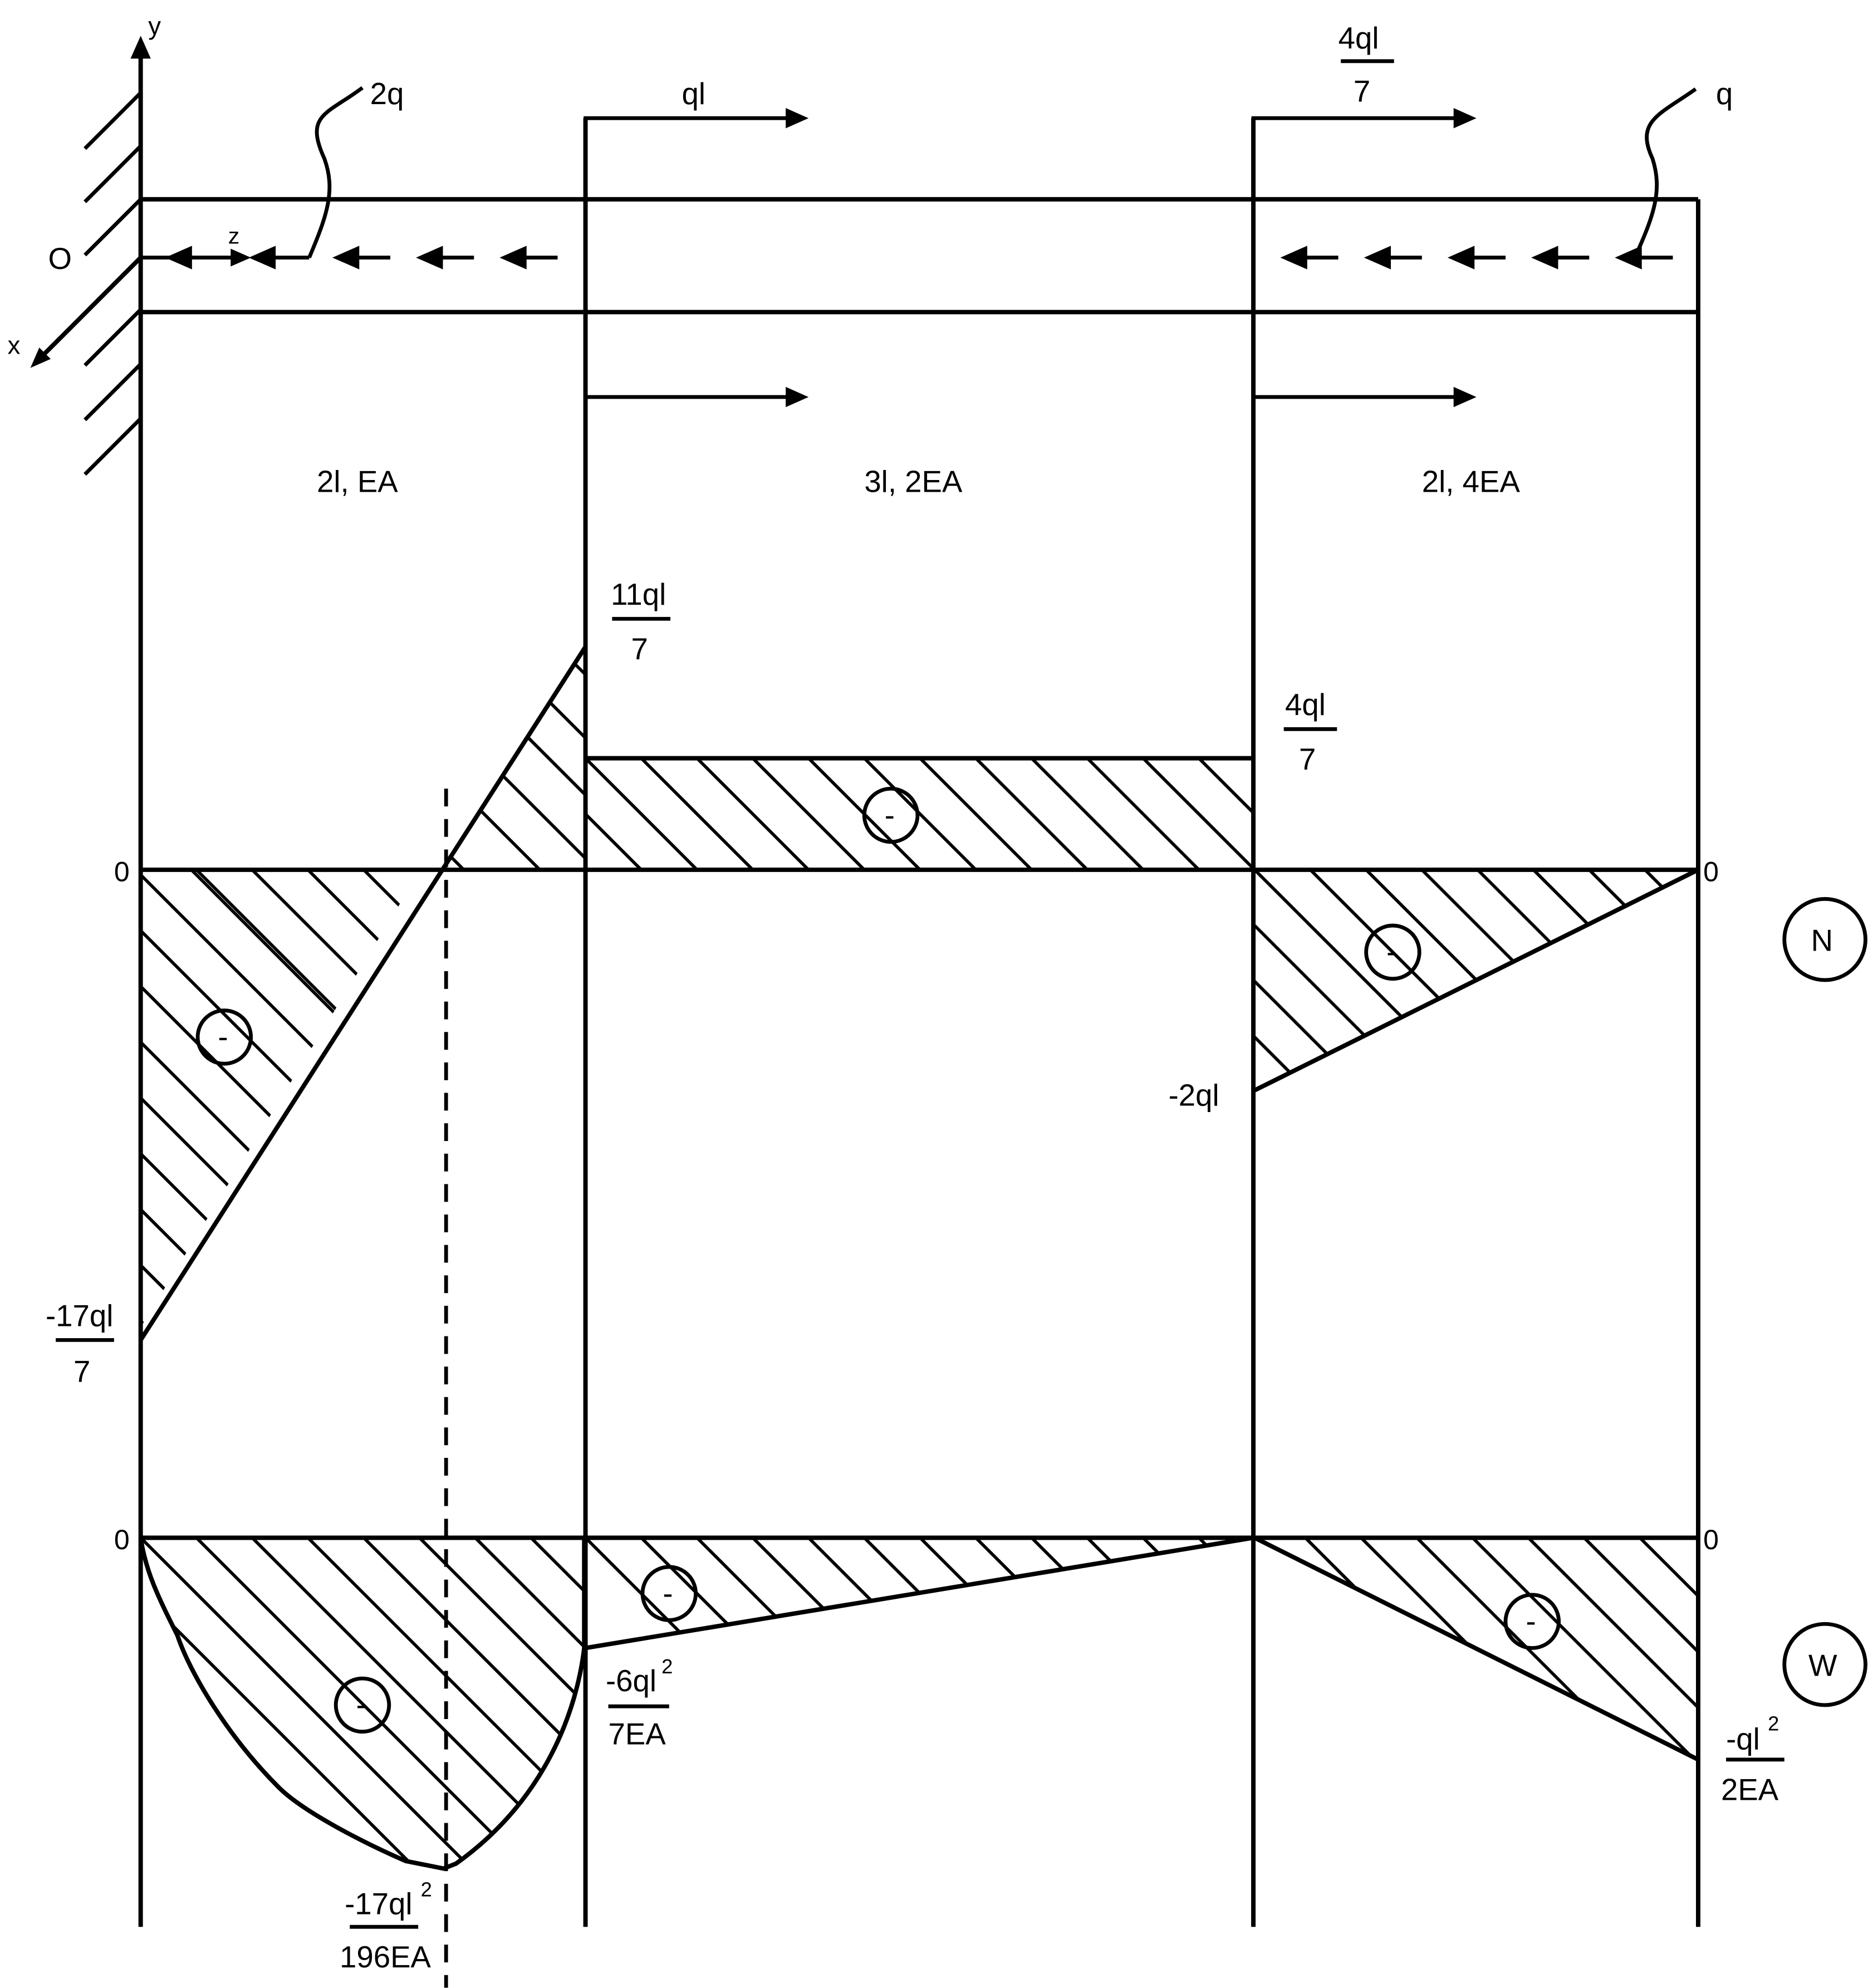  What do you see at coordinates (59, 259) in the screenshot?
I see `origin-label: O` at bounding box center [59, 259].